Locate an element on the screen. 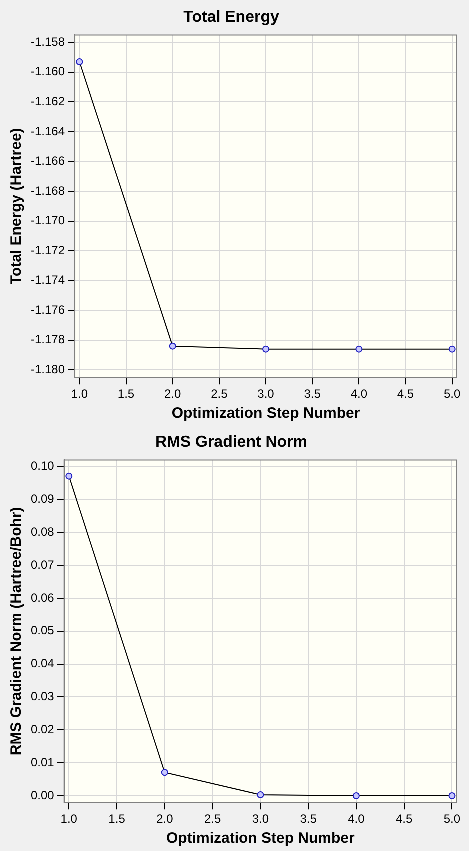 The height and width of the screenshot is (851, 469). y-tick-label: -1.174 is located at coordinates (48, 280).